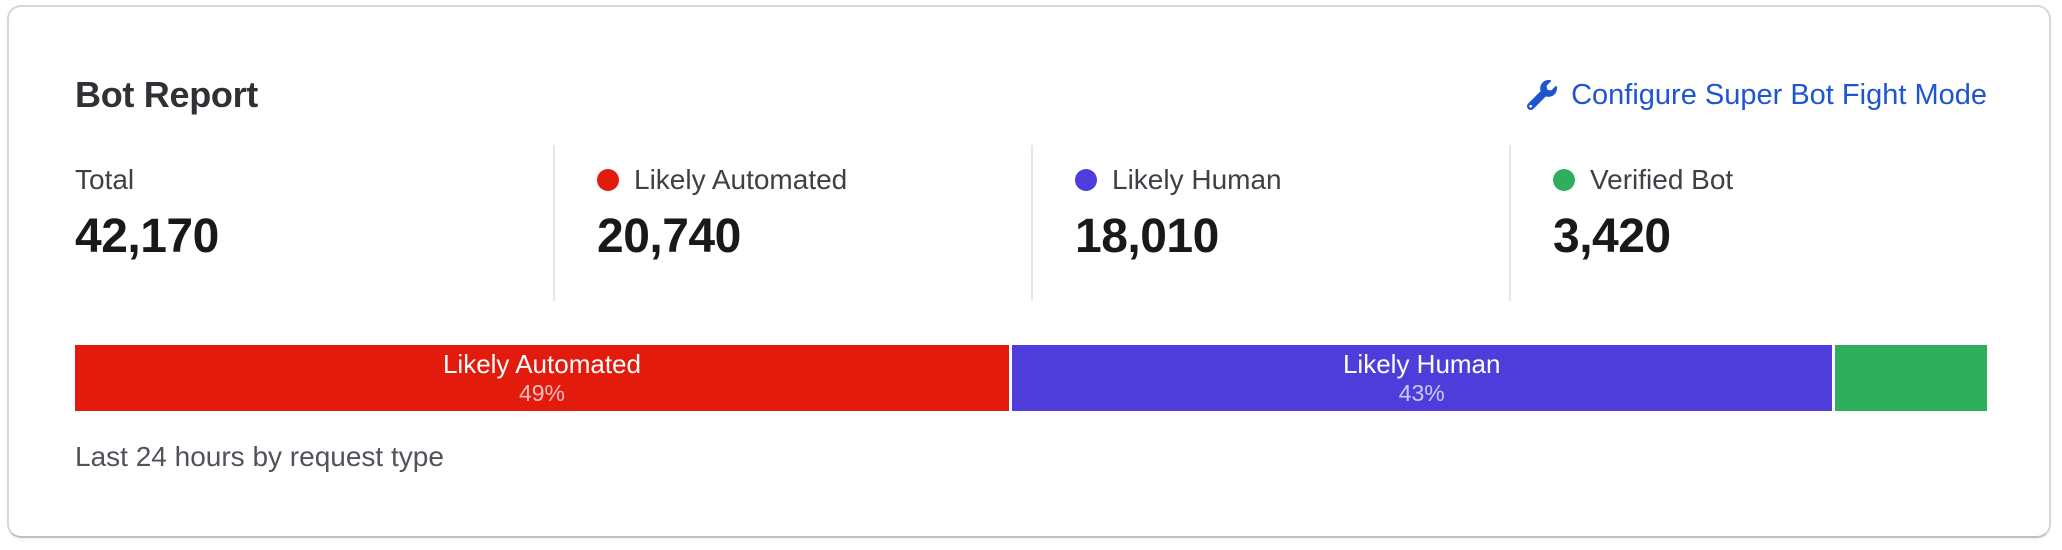 This screenshot has height=550, width=2062. I want to click on stat-label-row: Total, so click(314, 180).